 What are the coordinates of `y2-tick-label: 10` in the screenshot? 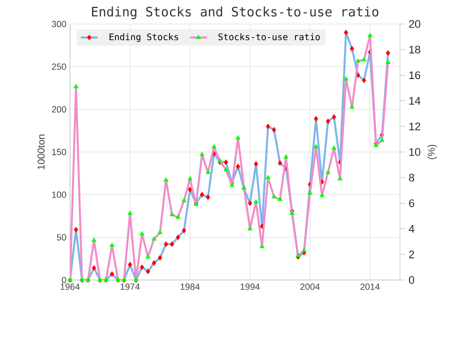 It's located at (414, 152).